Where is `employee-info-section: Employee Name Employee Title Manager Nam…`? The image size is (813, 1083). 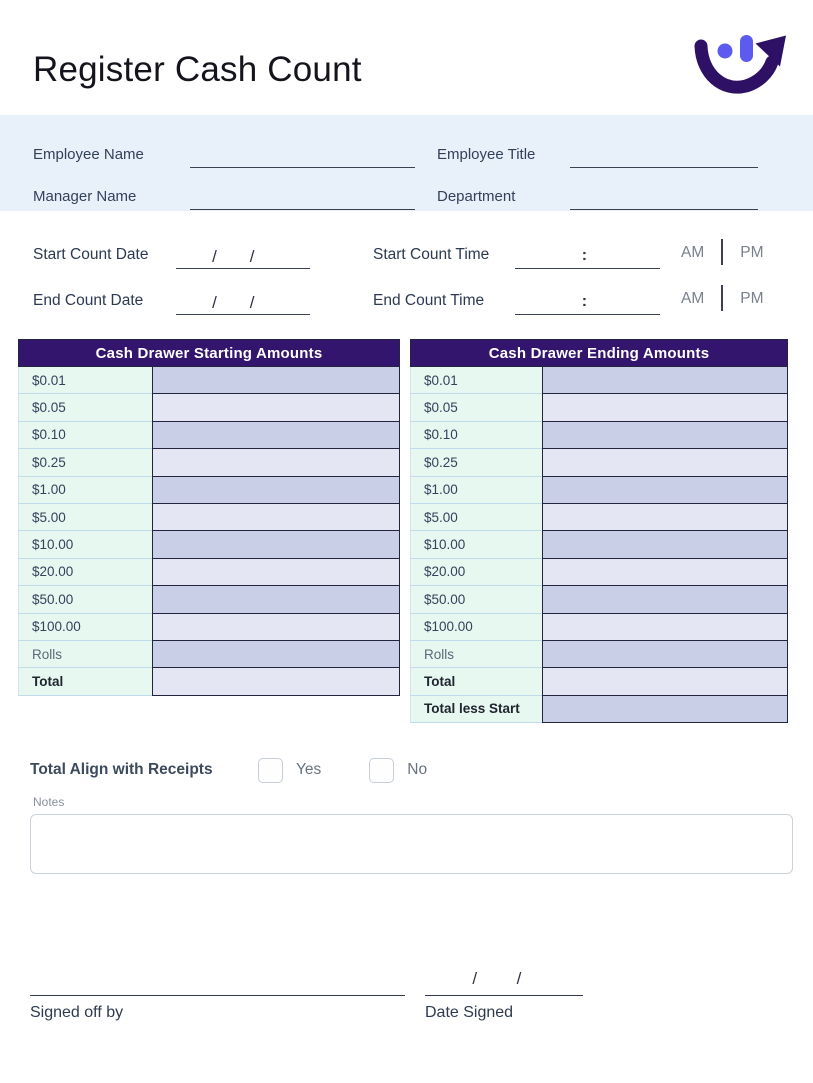
employee-info-section: Employee Name Employee Title Manager Nam… is located at coordinates (406, 163).